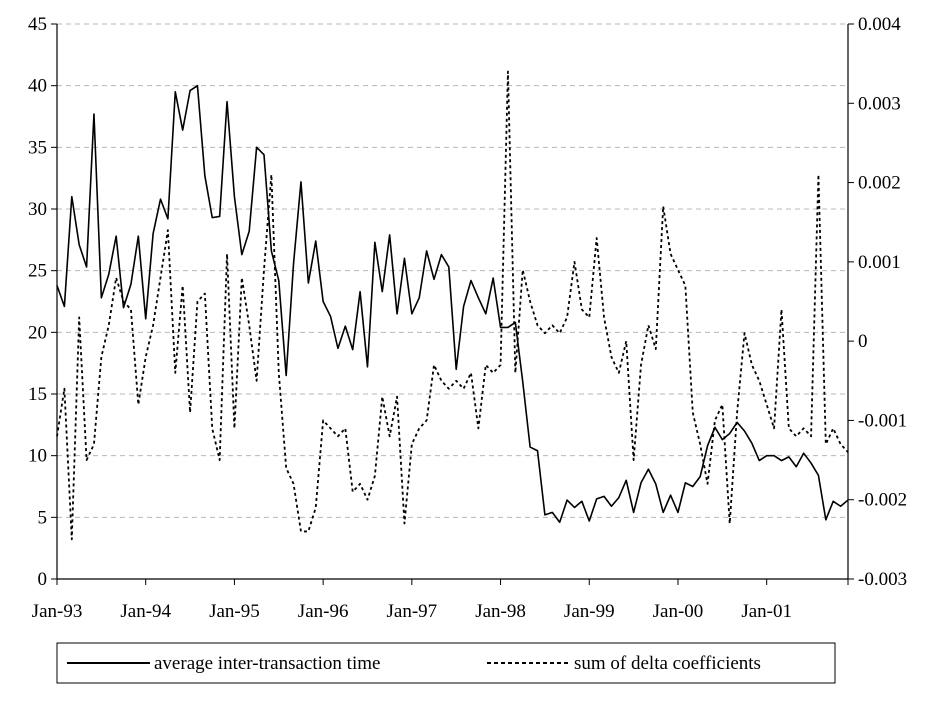 The image size is (934, 708). I want to click on x-tick-label: Jan-97, so click(412, 611).